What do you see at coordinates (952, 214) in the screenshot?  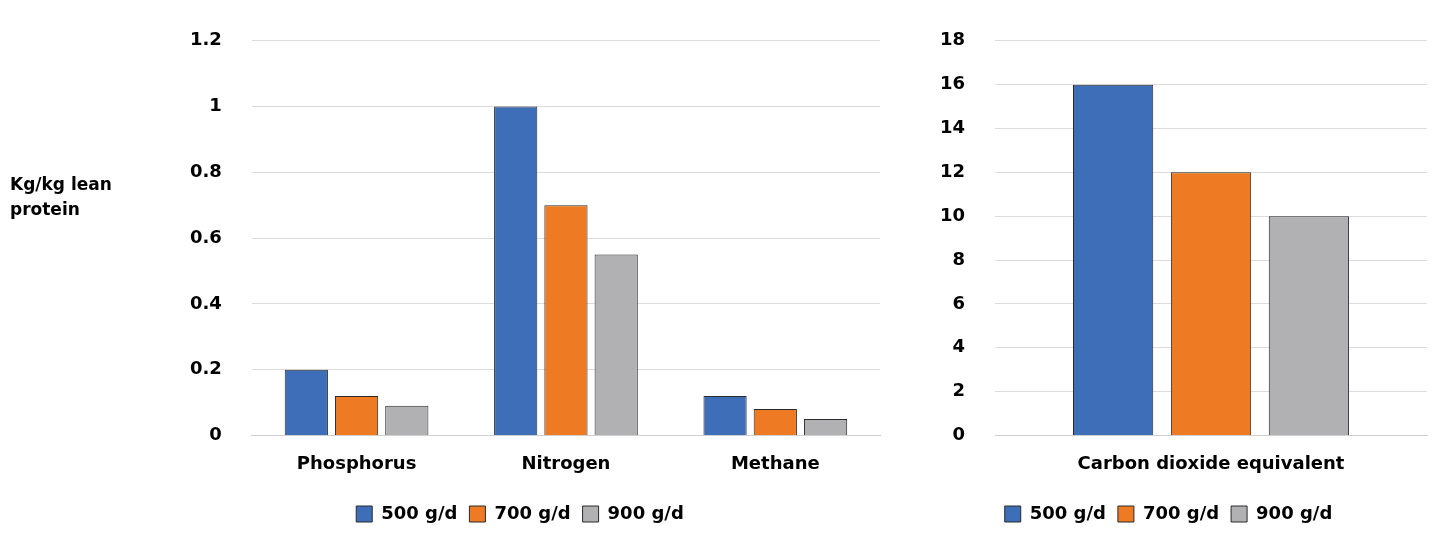 I see `y-tick-label: 10` at bounding box center [952, 214].